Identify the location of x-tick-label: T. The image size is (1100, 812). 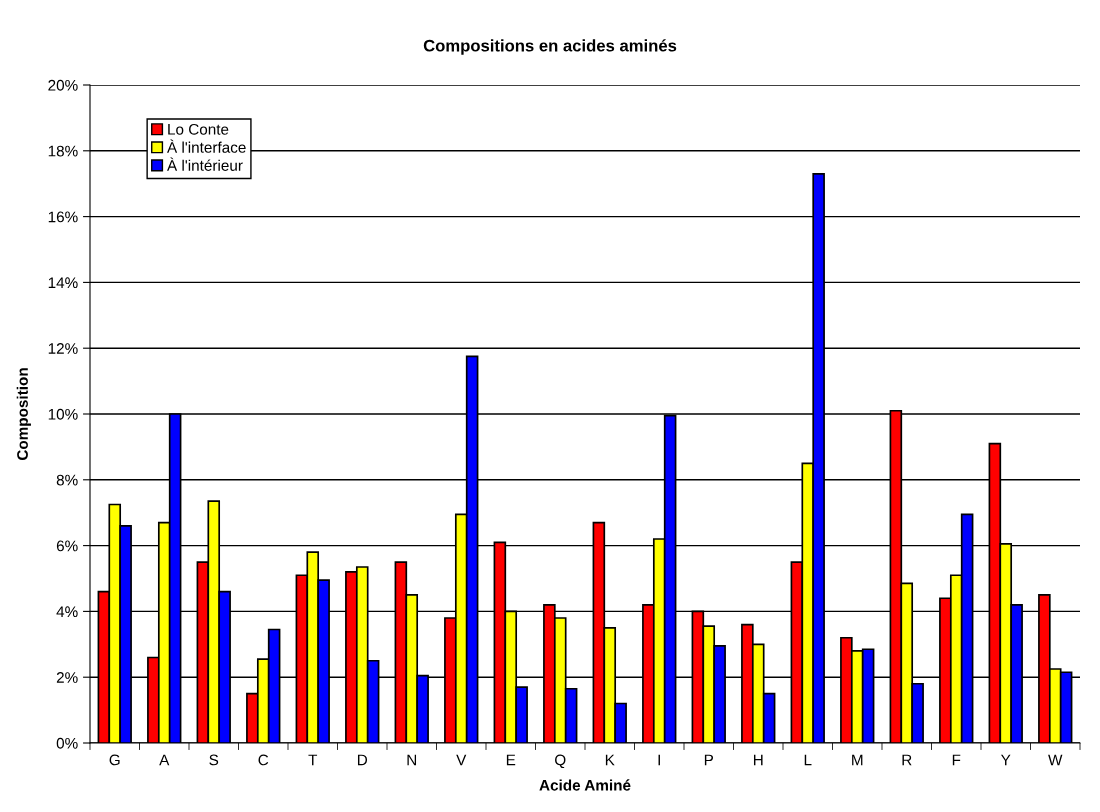
(313, 760).